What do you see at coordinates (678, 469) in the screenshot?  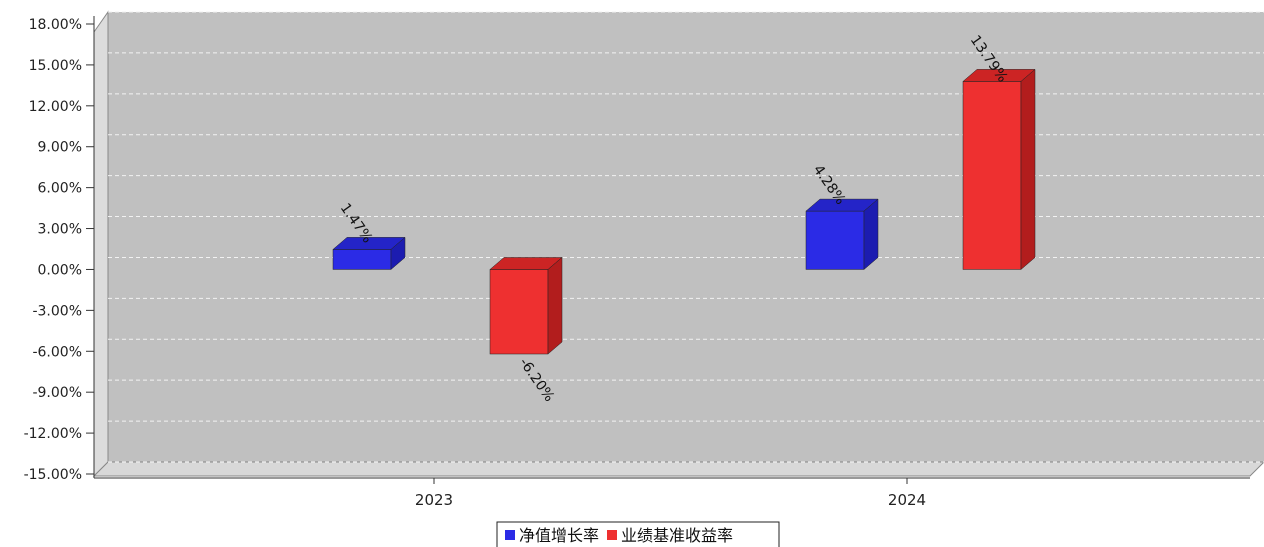 I see `floor` at bounding box center [678, 469].